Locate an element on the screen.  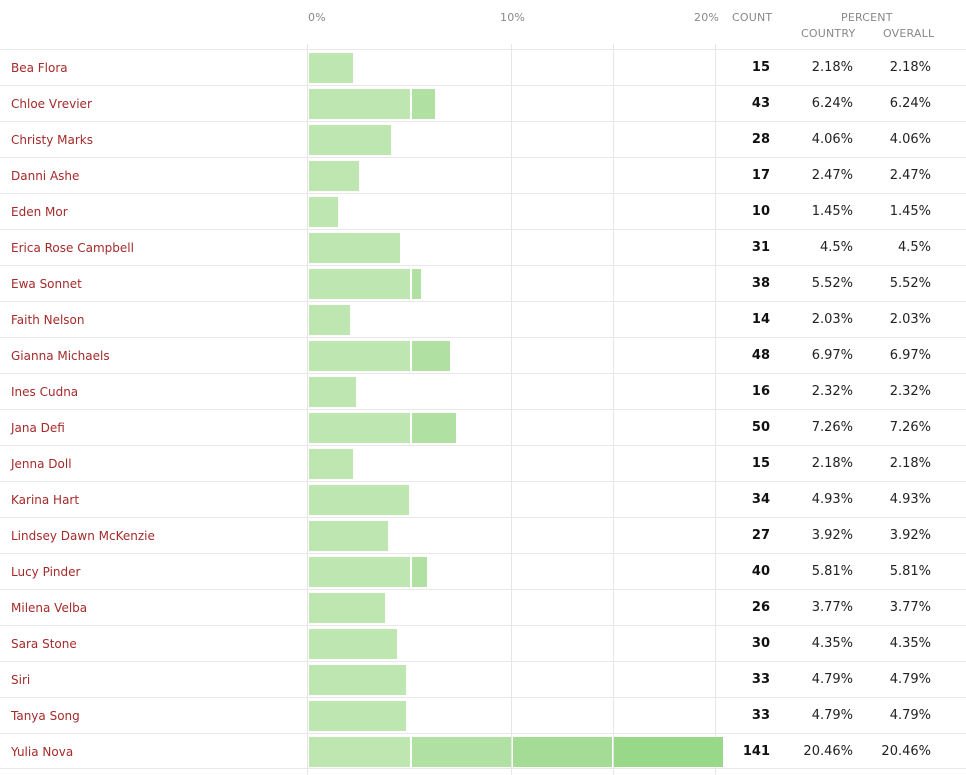
row-name-link: Eden Mor is located at coordinates (39, 212).